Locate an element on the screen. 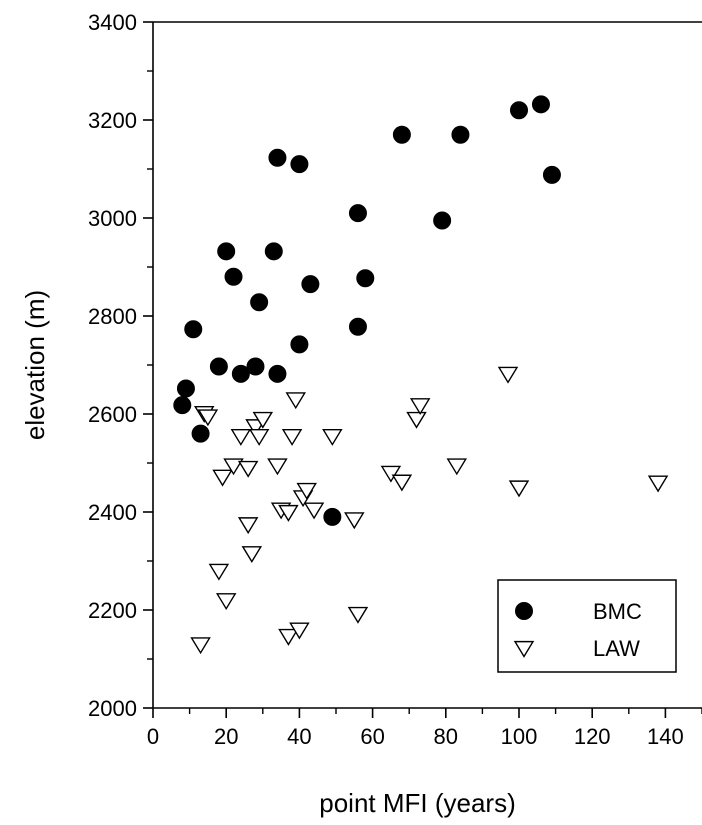 The image size is (702, 825). y-tick-label: 2400 is located at coordinates (112, 512).